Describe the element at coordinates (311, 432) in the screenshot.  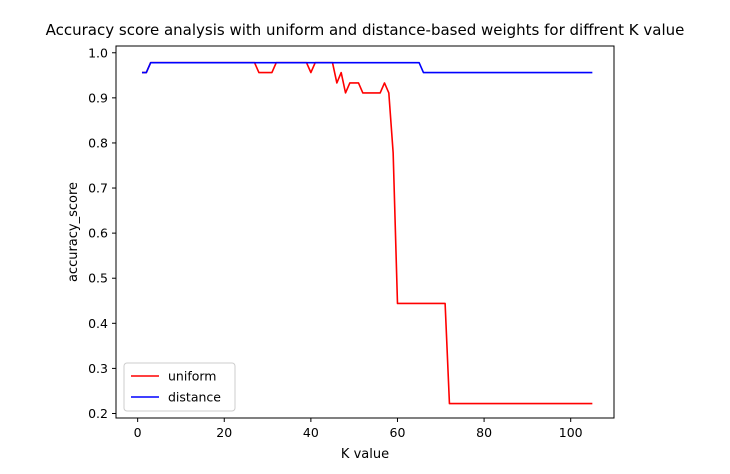
I see `x-tick-label: 40` at that location.